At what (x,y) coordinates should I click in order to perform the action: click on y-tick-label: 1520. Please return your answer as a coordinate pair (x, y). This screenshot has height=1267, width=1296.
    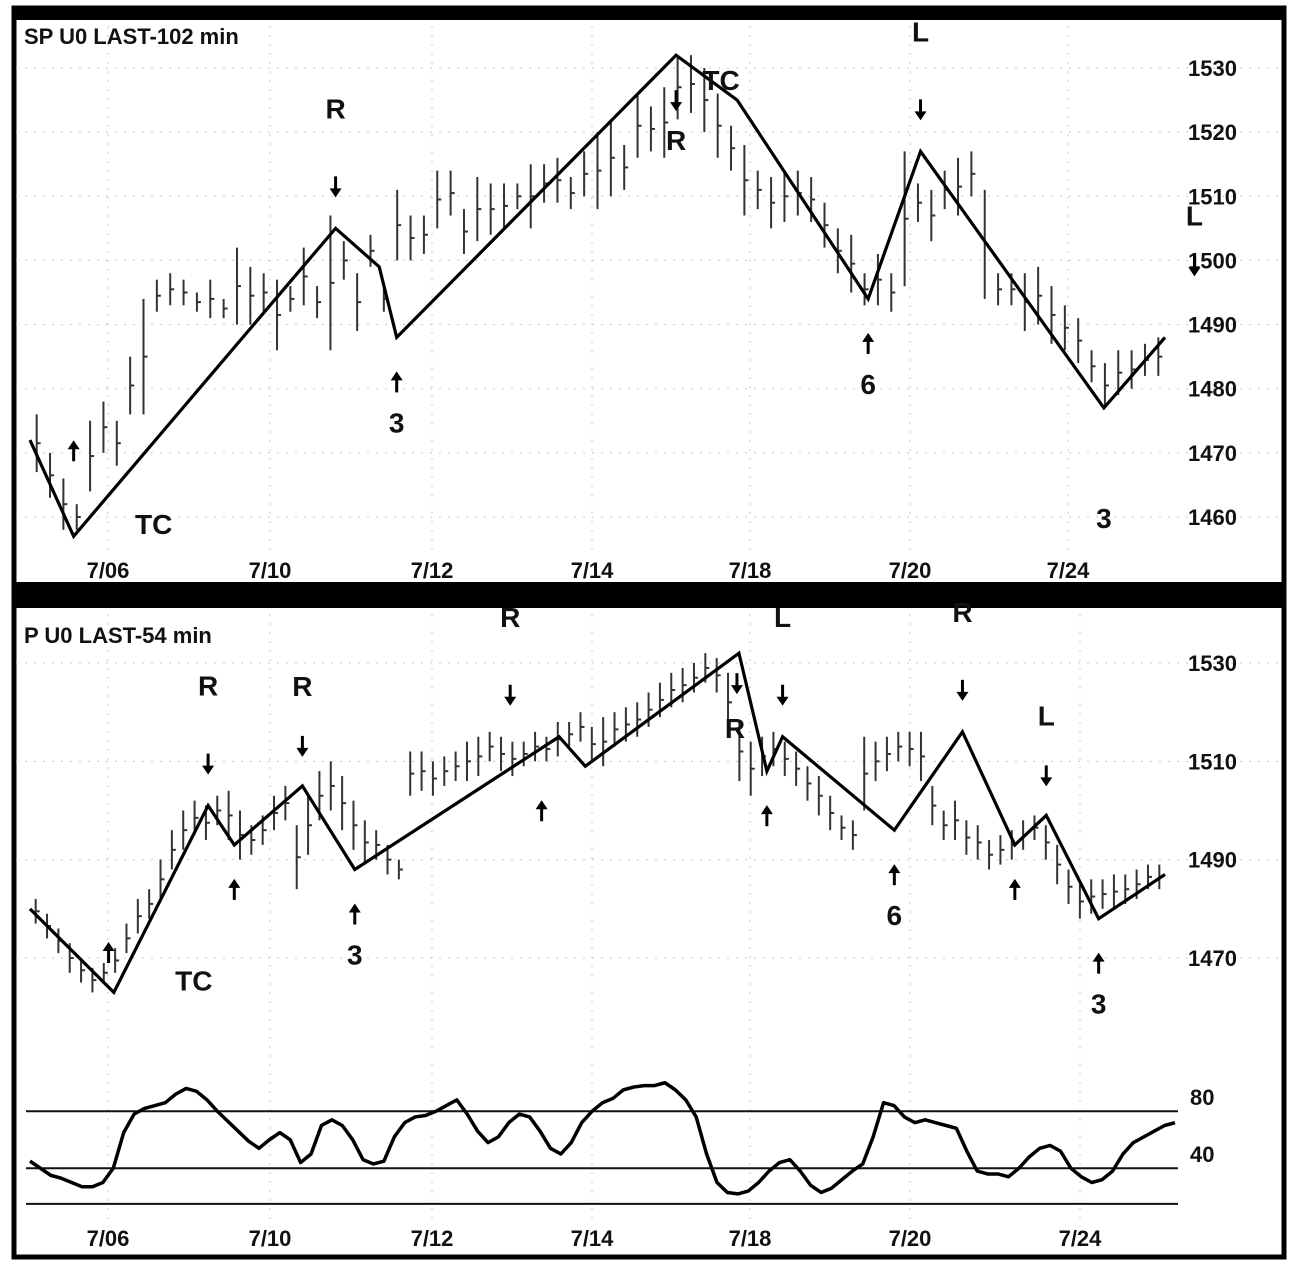
    Looking at the image, I should click on (1212, 132).